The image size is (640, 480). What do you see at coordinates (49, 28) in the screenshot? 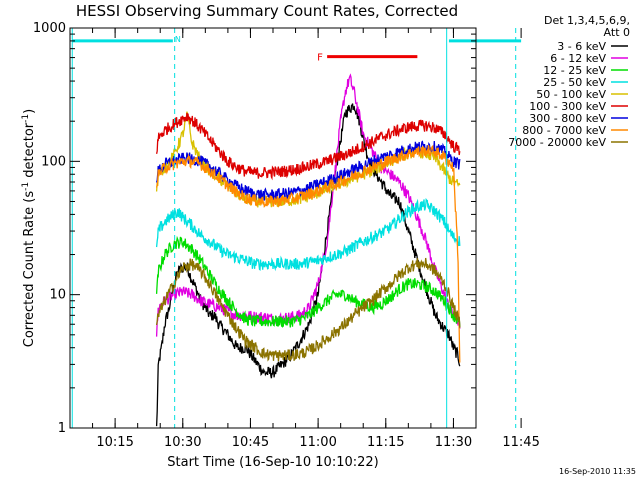
I see `y-tick-label-3: 1000` at bounding box center [49, 28].